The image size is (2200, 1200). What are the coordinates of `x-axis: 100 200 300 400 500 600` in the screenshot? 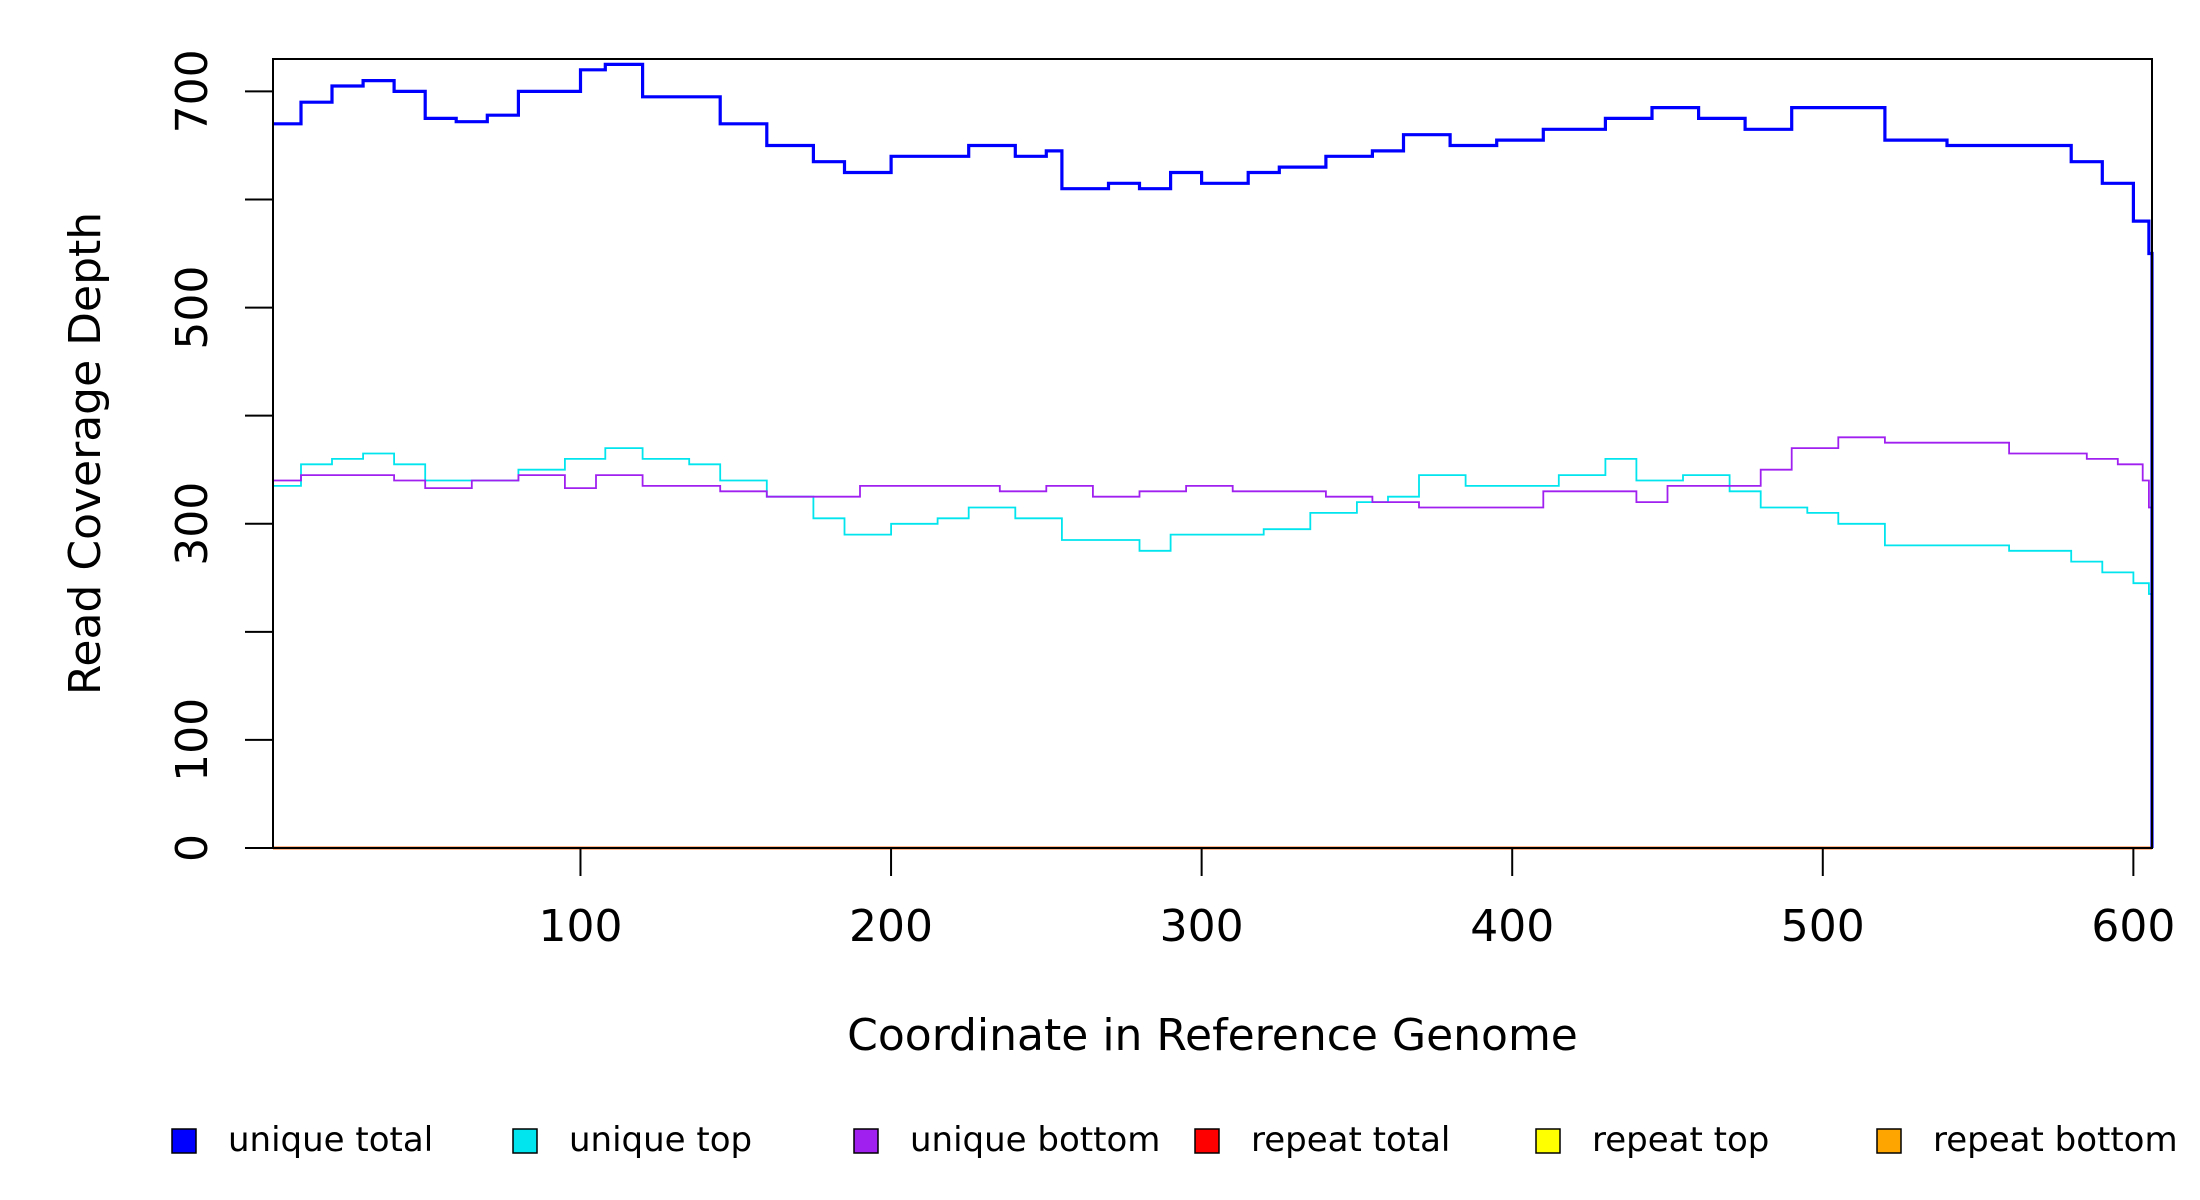 It's located at (1356, 900).